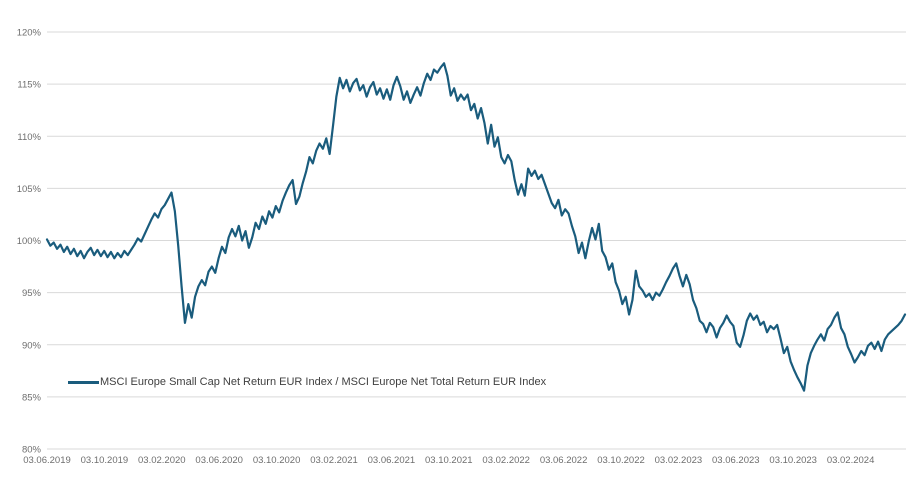  Describe the element at coordinates (219, 460) in the screenshot. I see `x-axis-label: 03.06.2020` at that location.